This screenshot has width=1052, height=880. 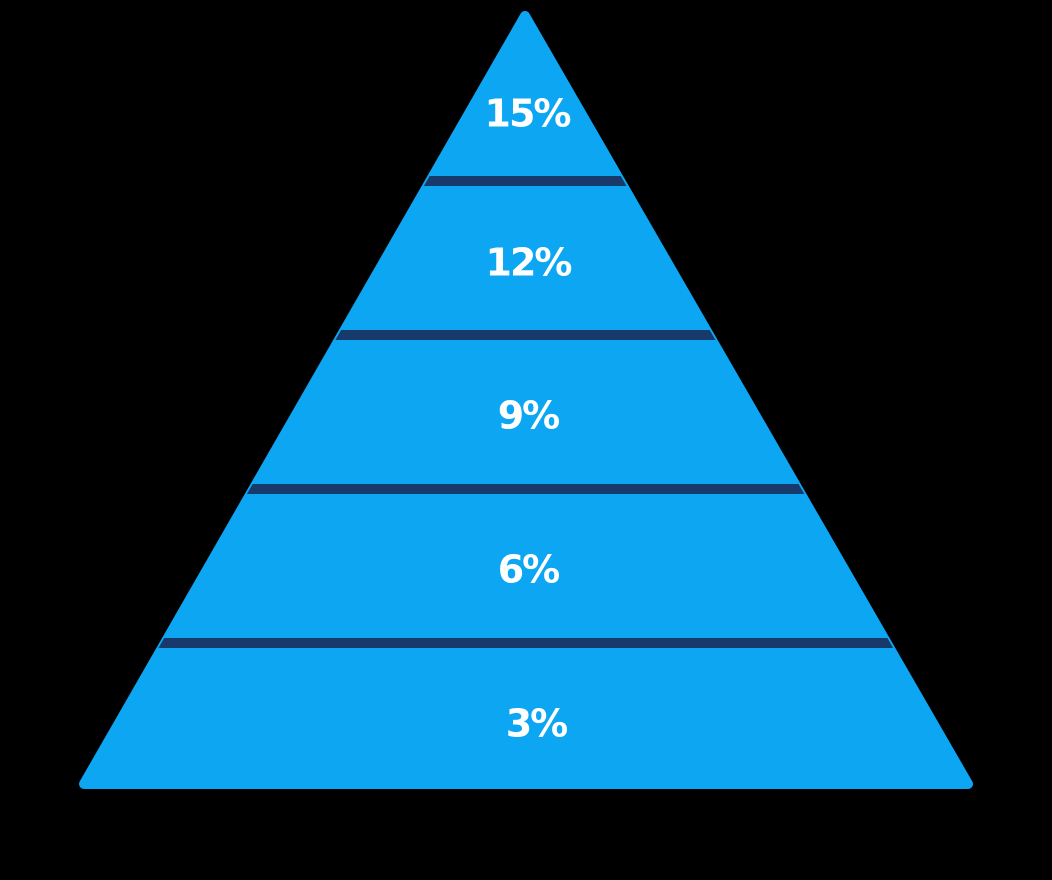 What do you see at coordinates (528, 416) in the screenshot?
I see `level-label: 9%` at bounding box center [528, 416].